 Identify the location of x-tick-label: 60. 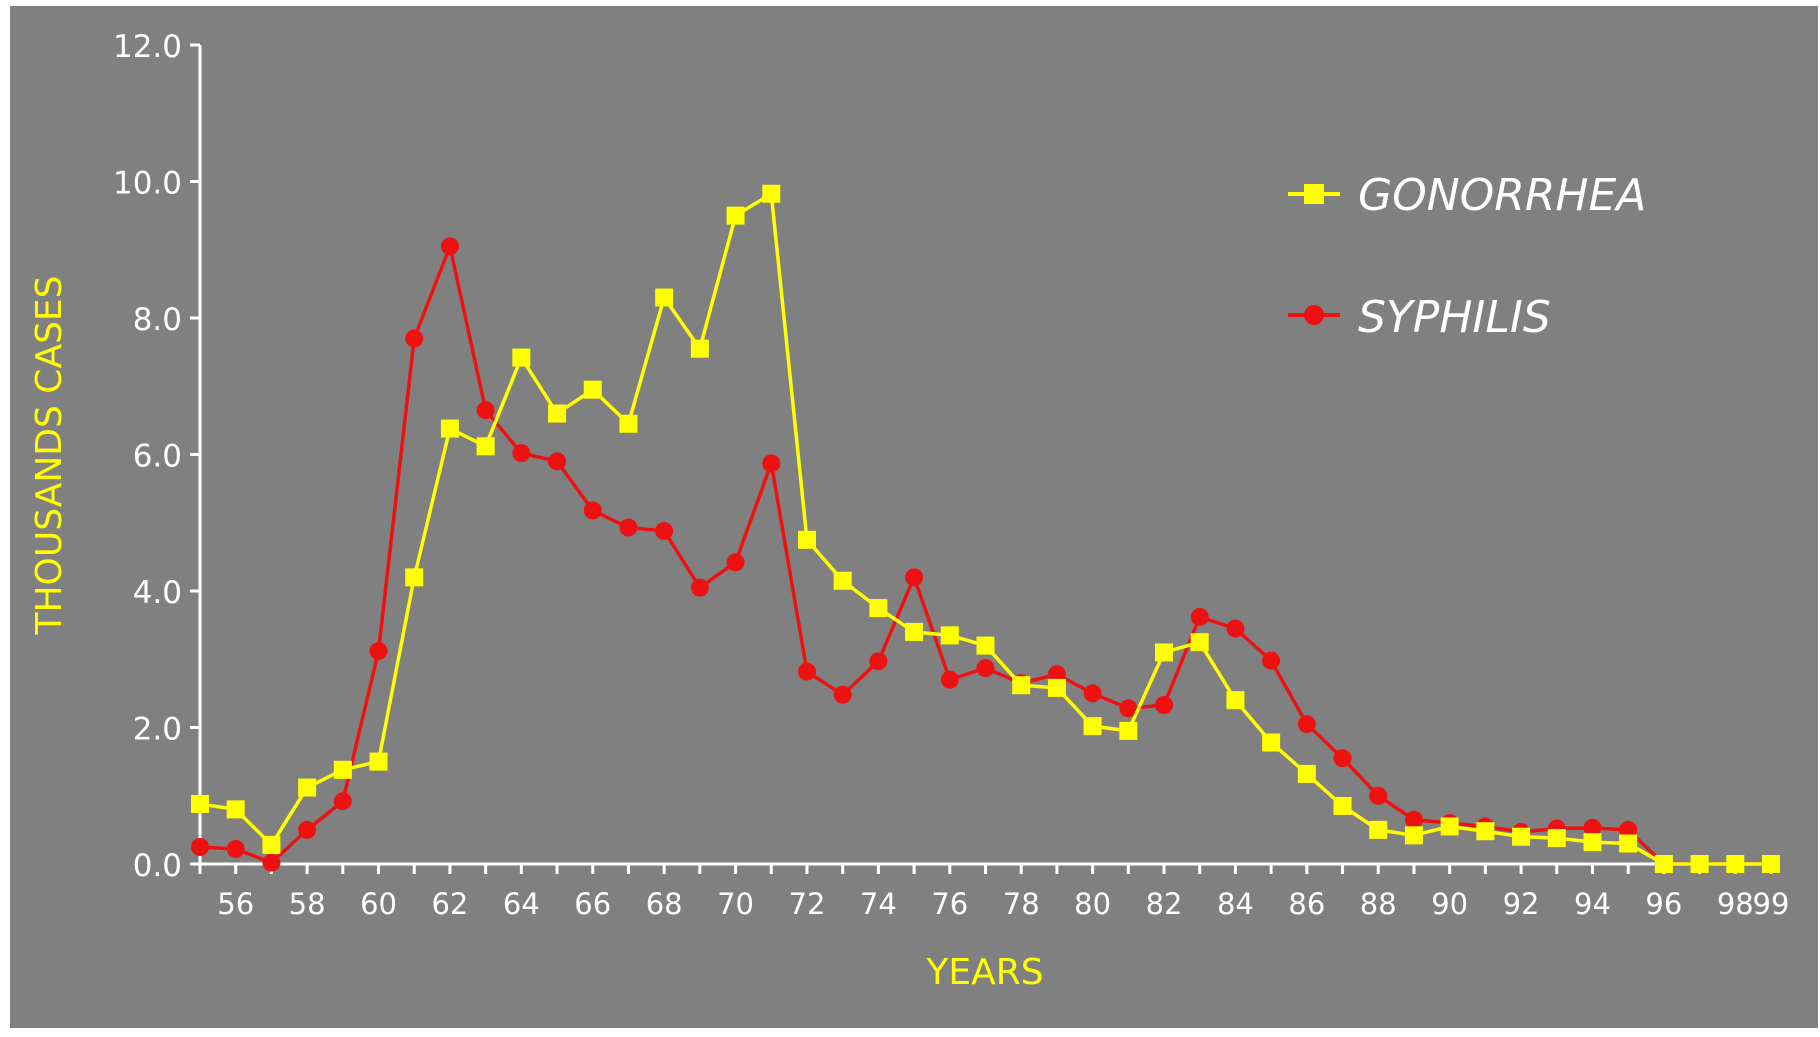
(378, 904).